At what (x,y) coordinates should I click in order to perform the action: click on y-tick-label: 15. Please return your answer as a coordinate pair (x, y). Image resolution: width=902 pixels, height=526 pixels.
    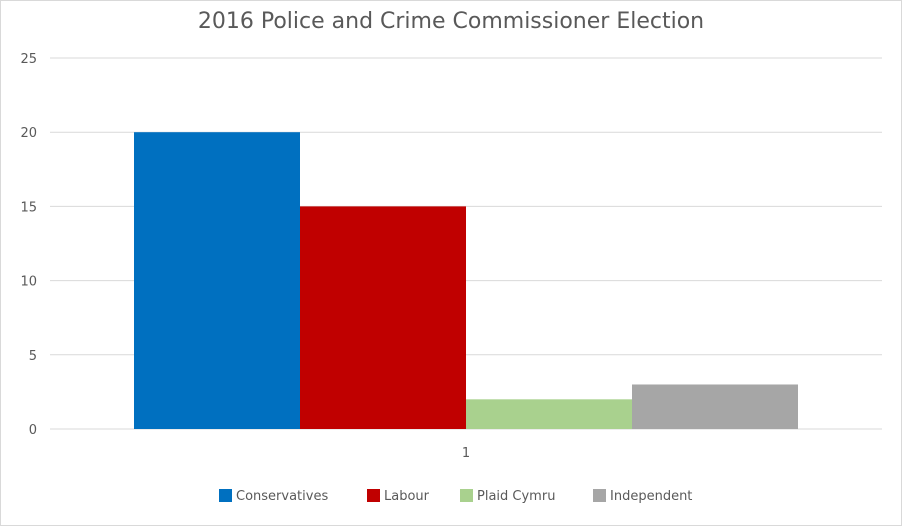
    Looking at the image, I should click on (28, 207).